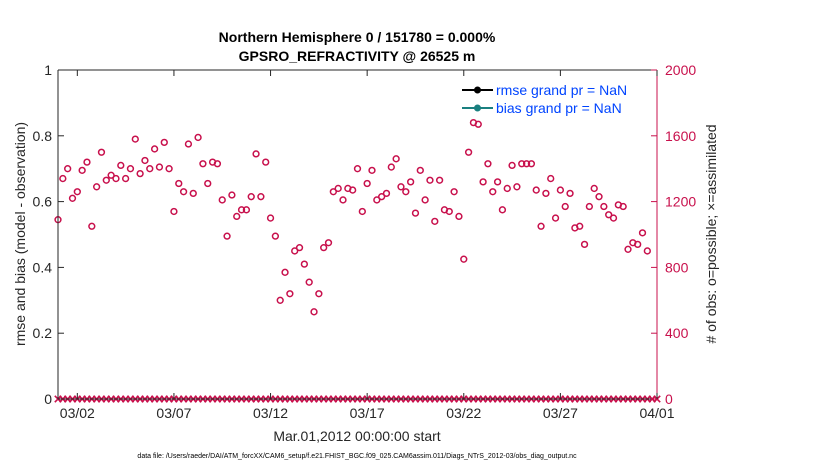 This screenshot has width=830, height=470. I want to click on x-axis-label: Mar.01,2012 00:00:00 start, so click(356, 436).